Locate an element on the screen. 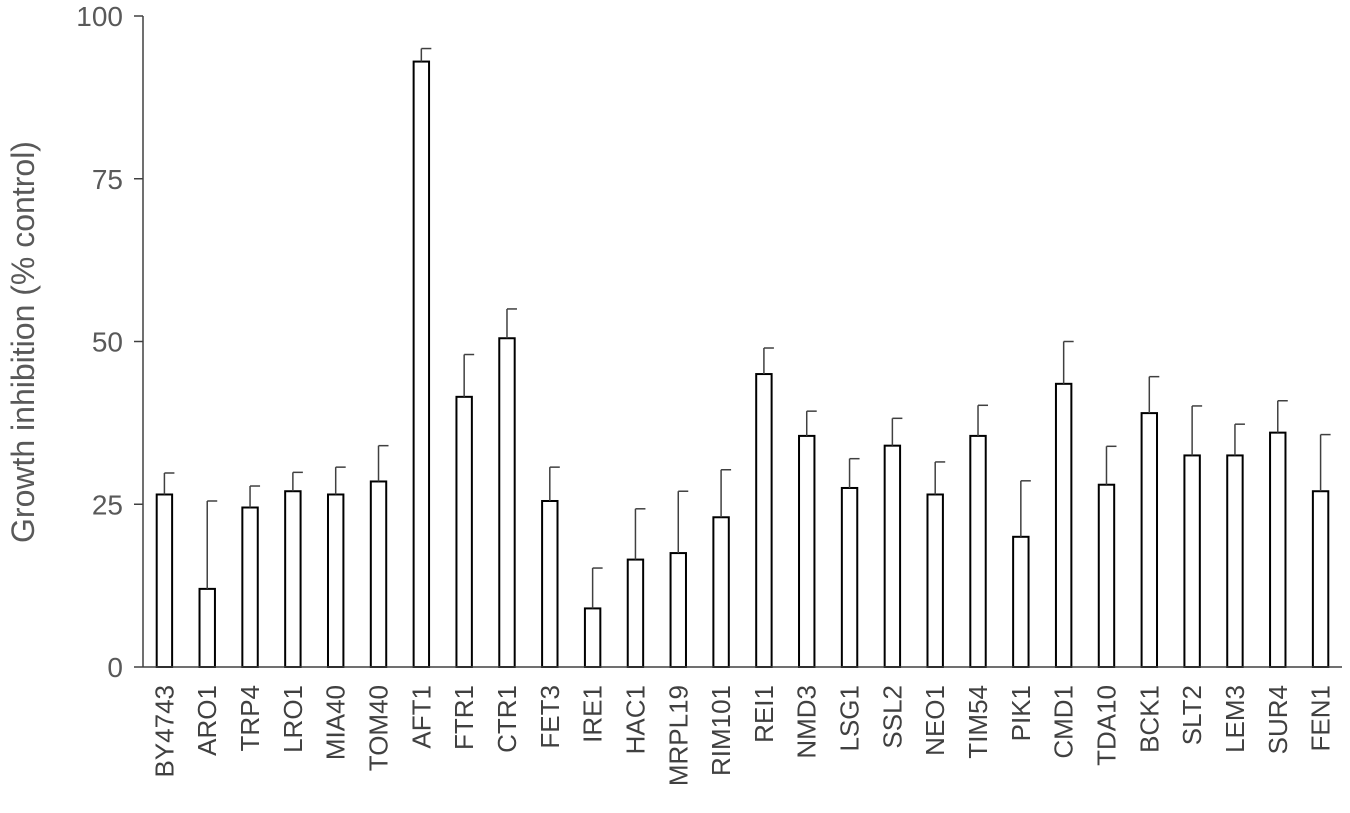  x-category-label: FET3 is located at coordinates (550, 717).